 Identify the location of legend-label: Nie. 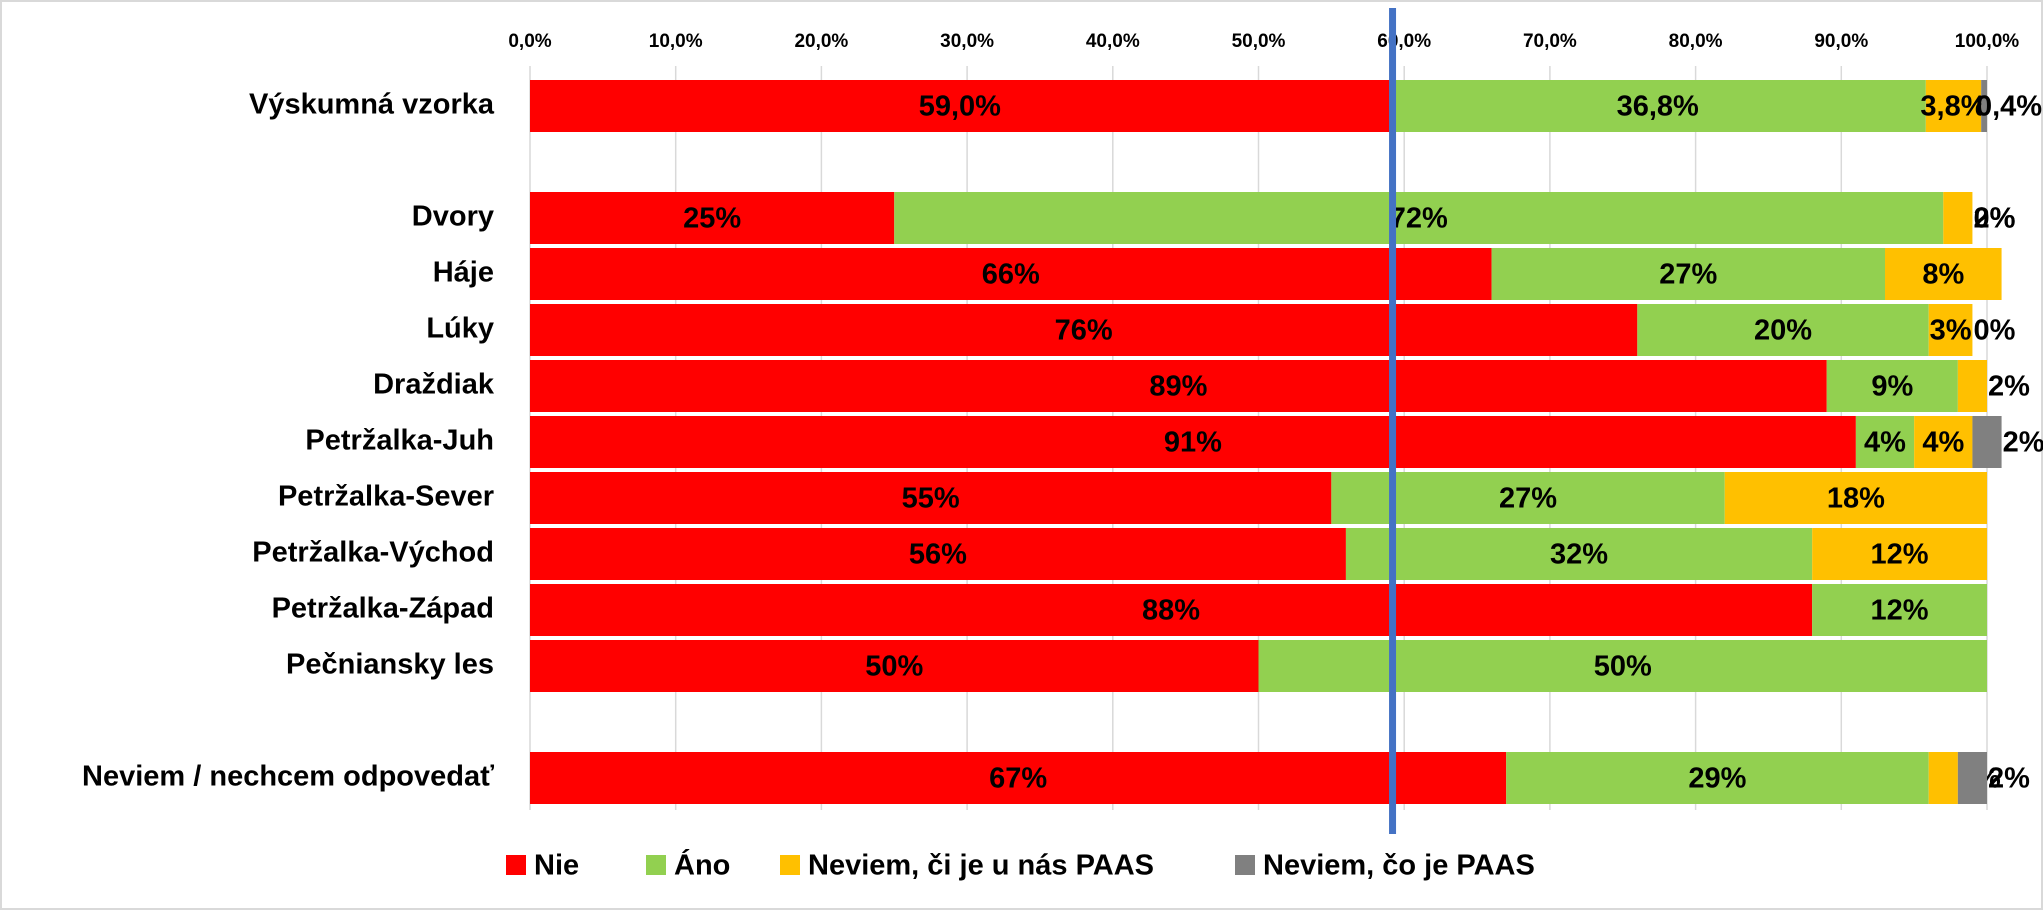
(556, 866).